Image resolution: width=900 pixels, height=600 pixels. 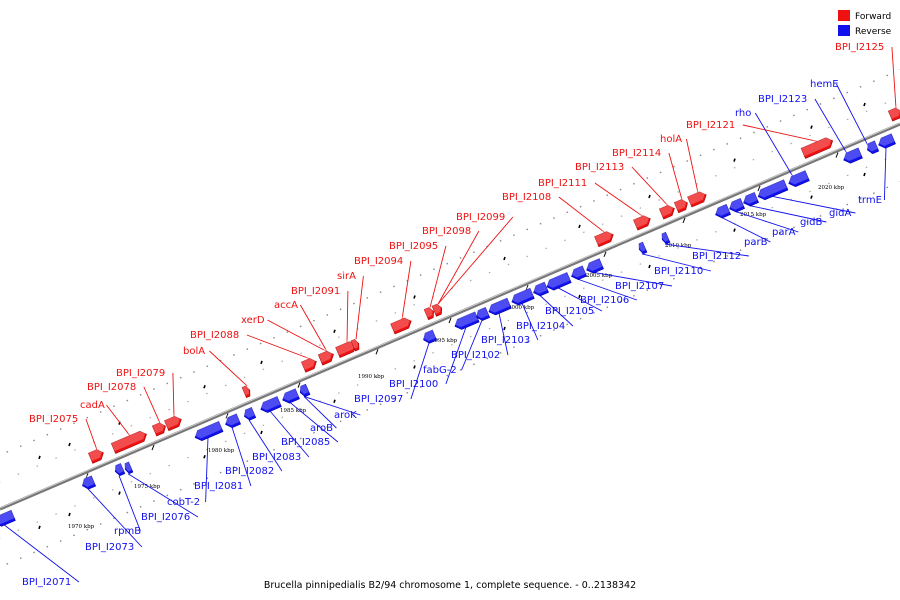 I want to click on gene-label-gidb: gidB, so click(x=811, y=222).